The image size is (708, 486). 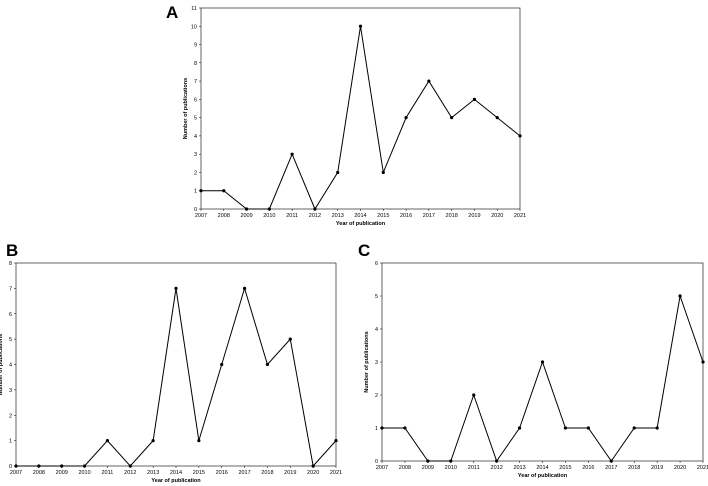 I want to click on x-tick-label: 2021, so click(x=520, y=216).